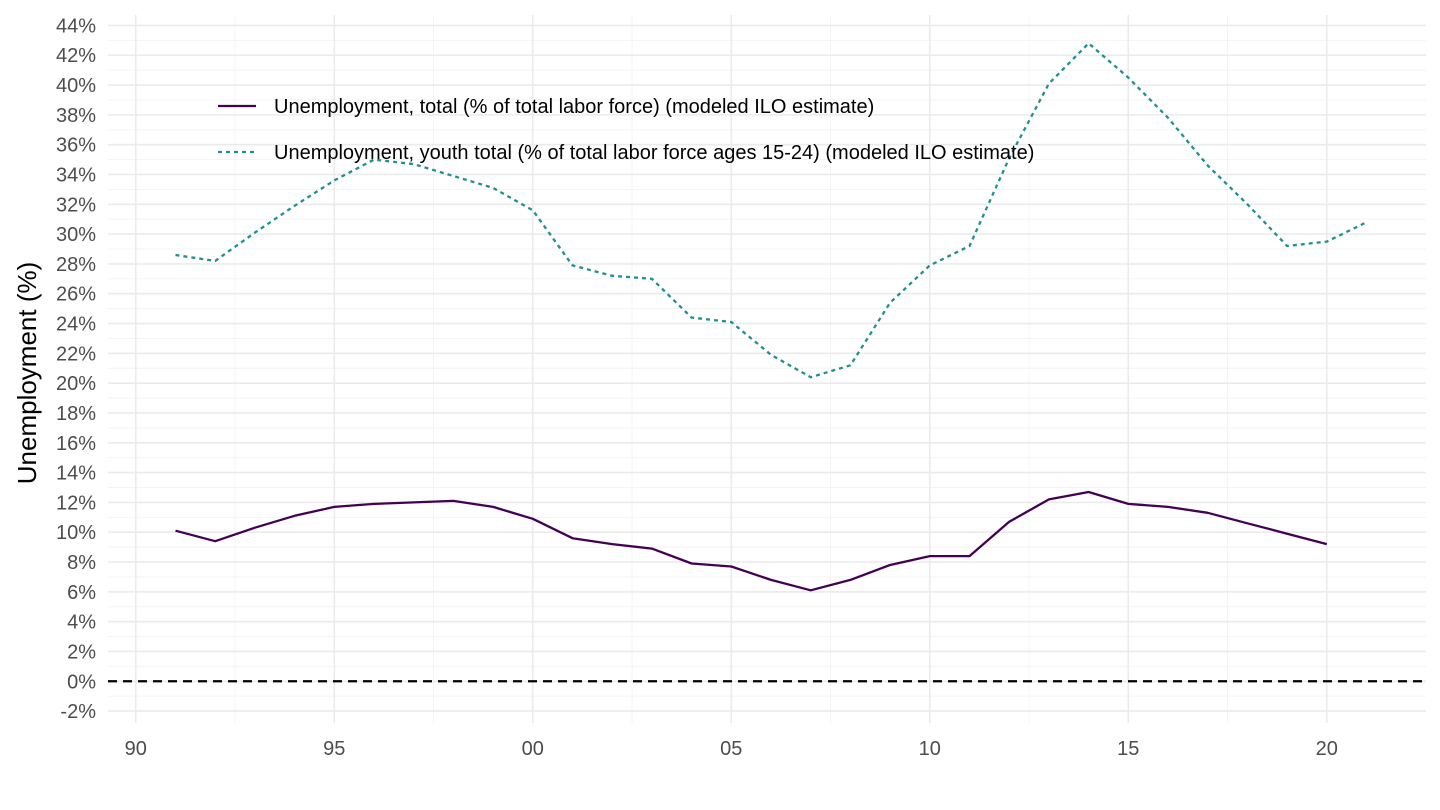 The image size is (1440, 810). Describe the element at coordinates (76, 265) in the screenshot. I see `y-tick-label: 28%` at that location.